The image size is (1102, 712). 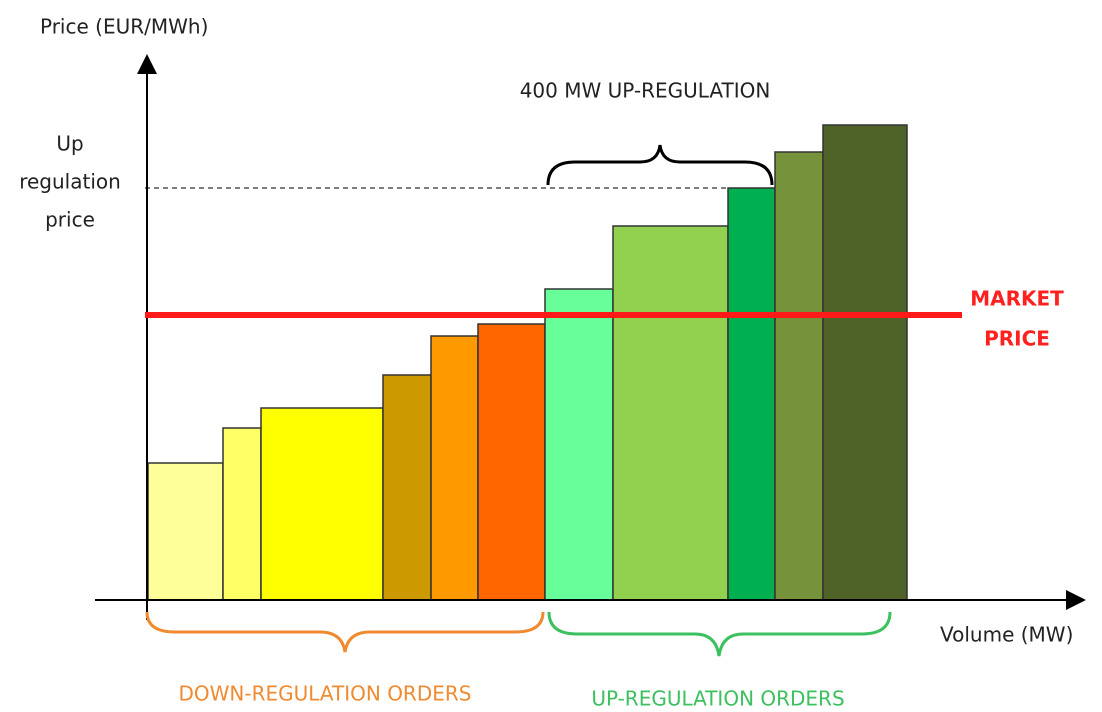 What do you see at coordinates (69, 144) in the screenshot?
I see `up-price-label: Up` at bounding box center [69, 144].